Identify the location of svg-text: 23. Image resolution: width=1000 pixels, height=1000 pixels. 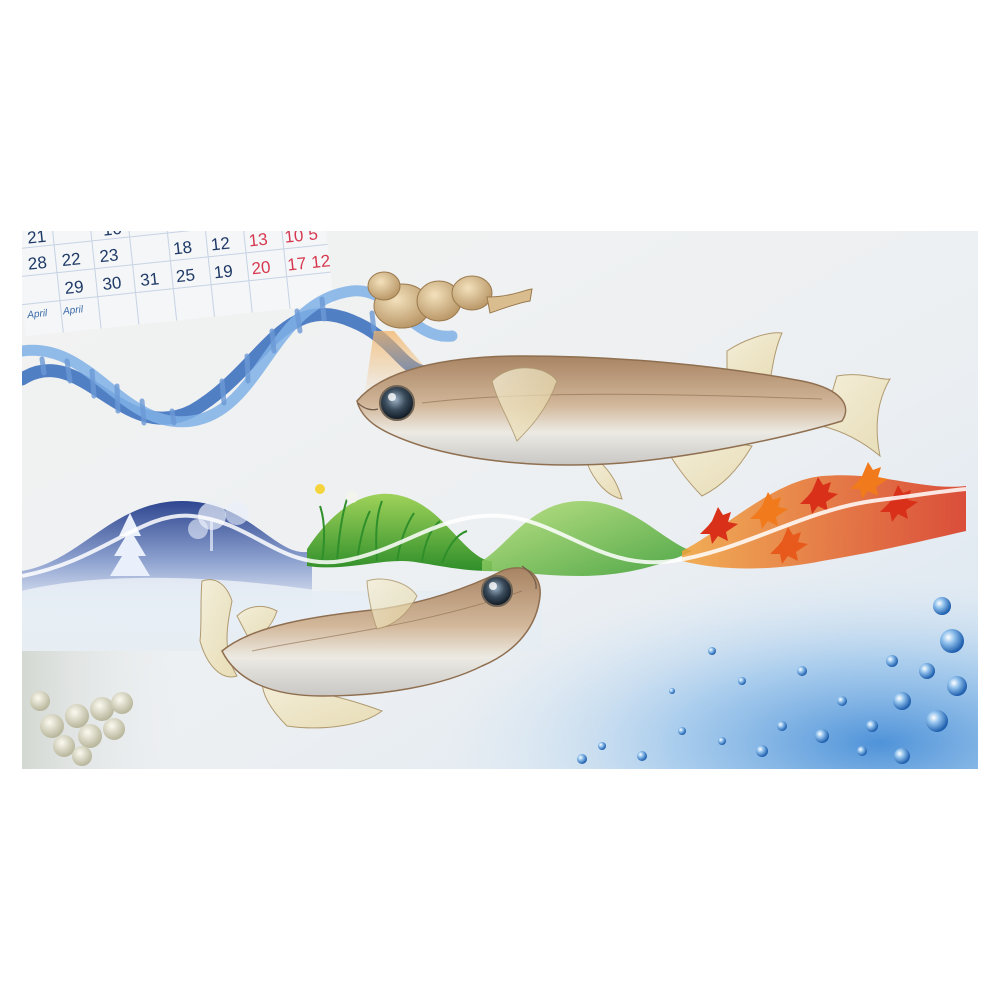
(109, 255).